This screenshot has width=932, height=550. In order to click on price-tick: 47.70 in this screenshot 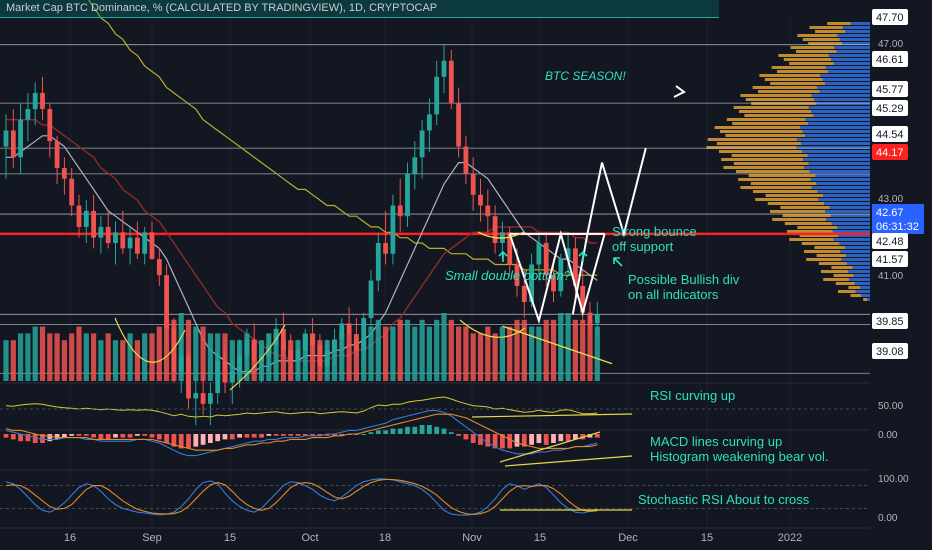, I will do `click(890, 18)`.